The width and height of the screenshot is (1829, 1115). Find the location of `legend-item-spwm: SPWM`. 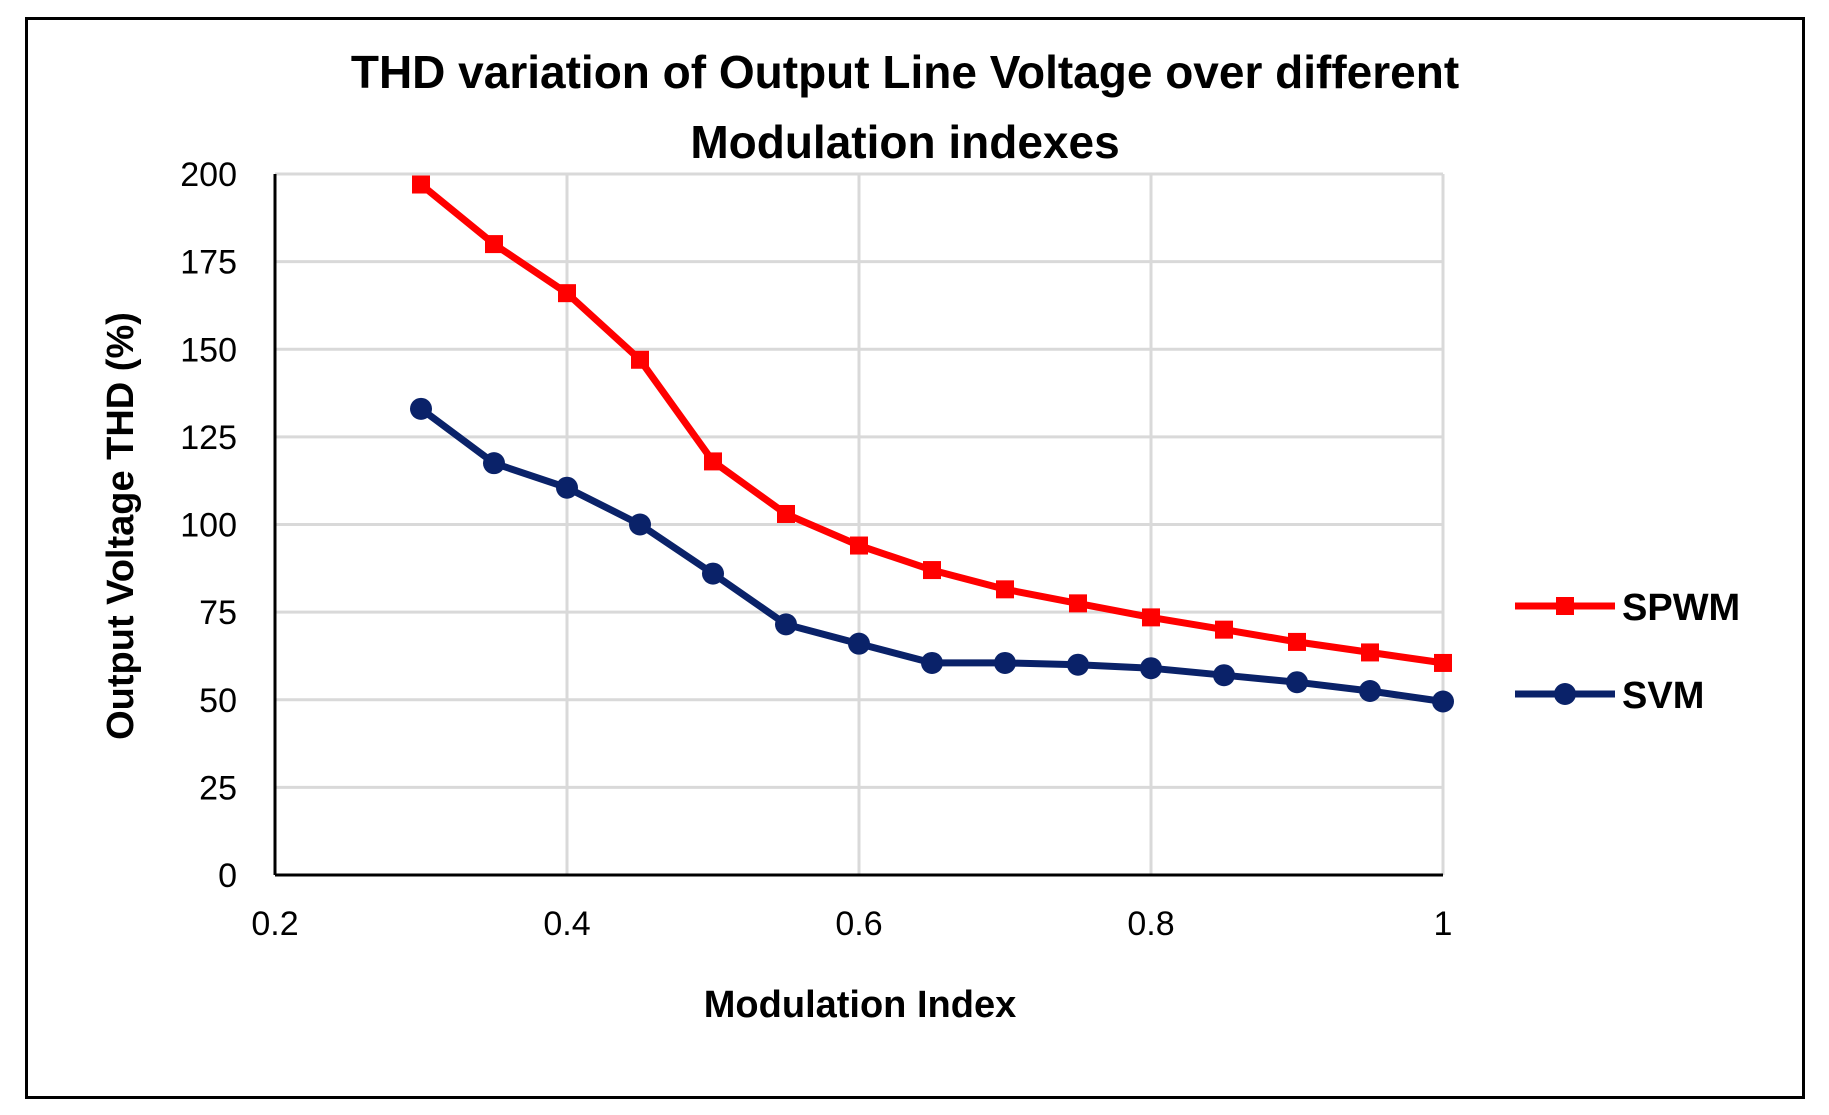

legend-item-spwm: SPWM is located at coordinates (1627, 608).